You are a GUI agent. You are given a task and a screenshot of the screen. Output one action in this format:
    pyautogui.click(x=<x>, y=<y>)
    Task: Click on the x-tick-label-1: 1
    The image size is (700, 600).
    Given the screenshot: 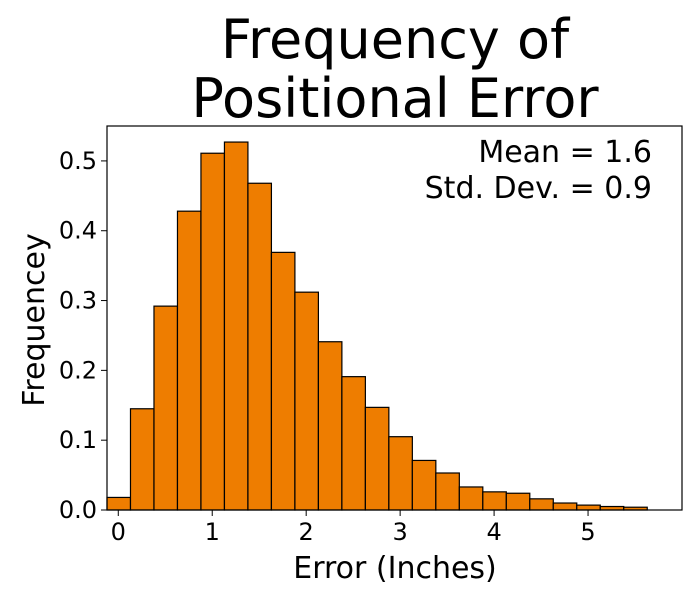 What is the action you would take?
    pyautogui.click(x=212, y=532)
    